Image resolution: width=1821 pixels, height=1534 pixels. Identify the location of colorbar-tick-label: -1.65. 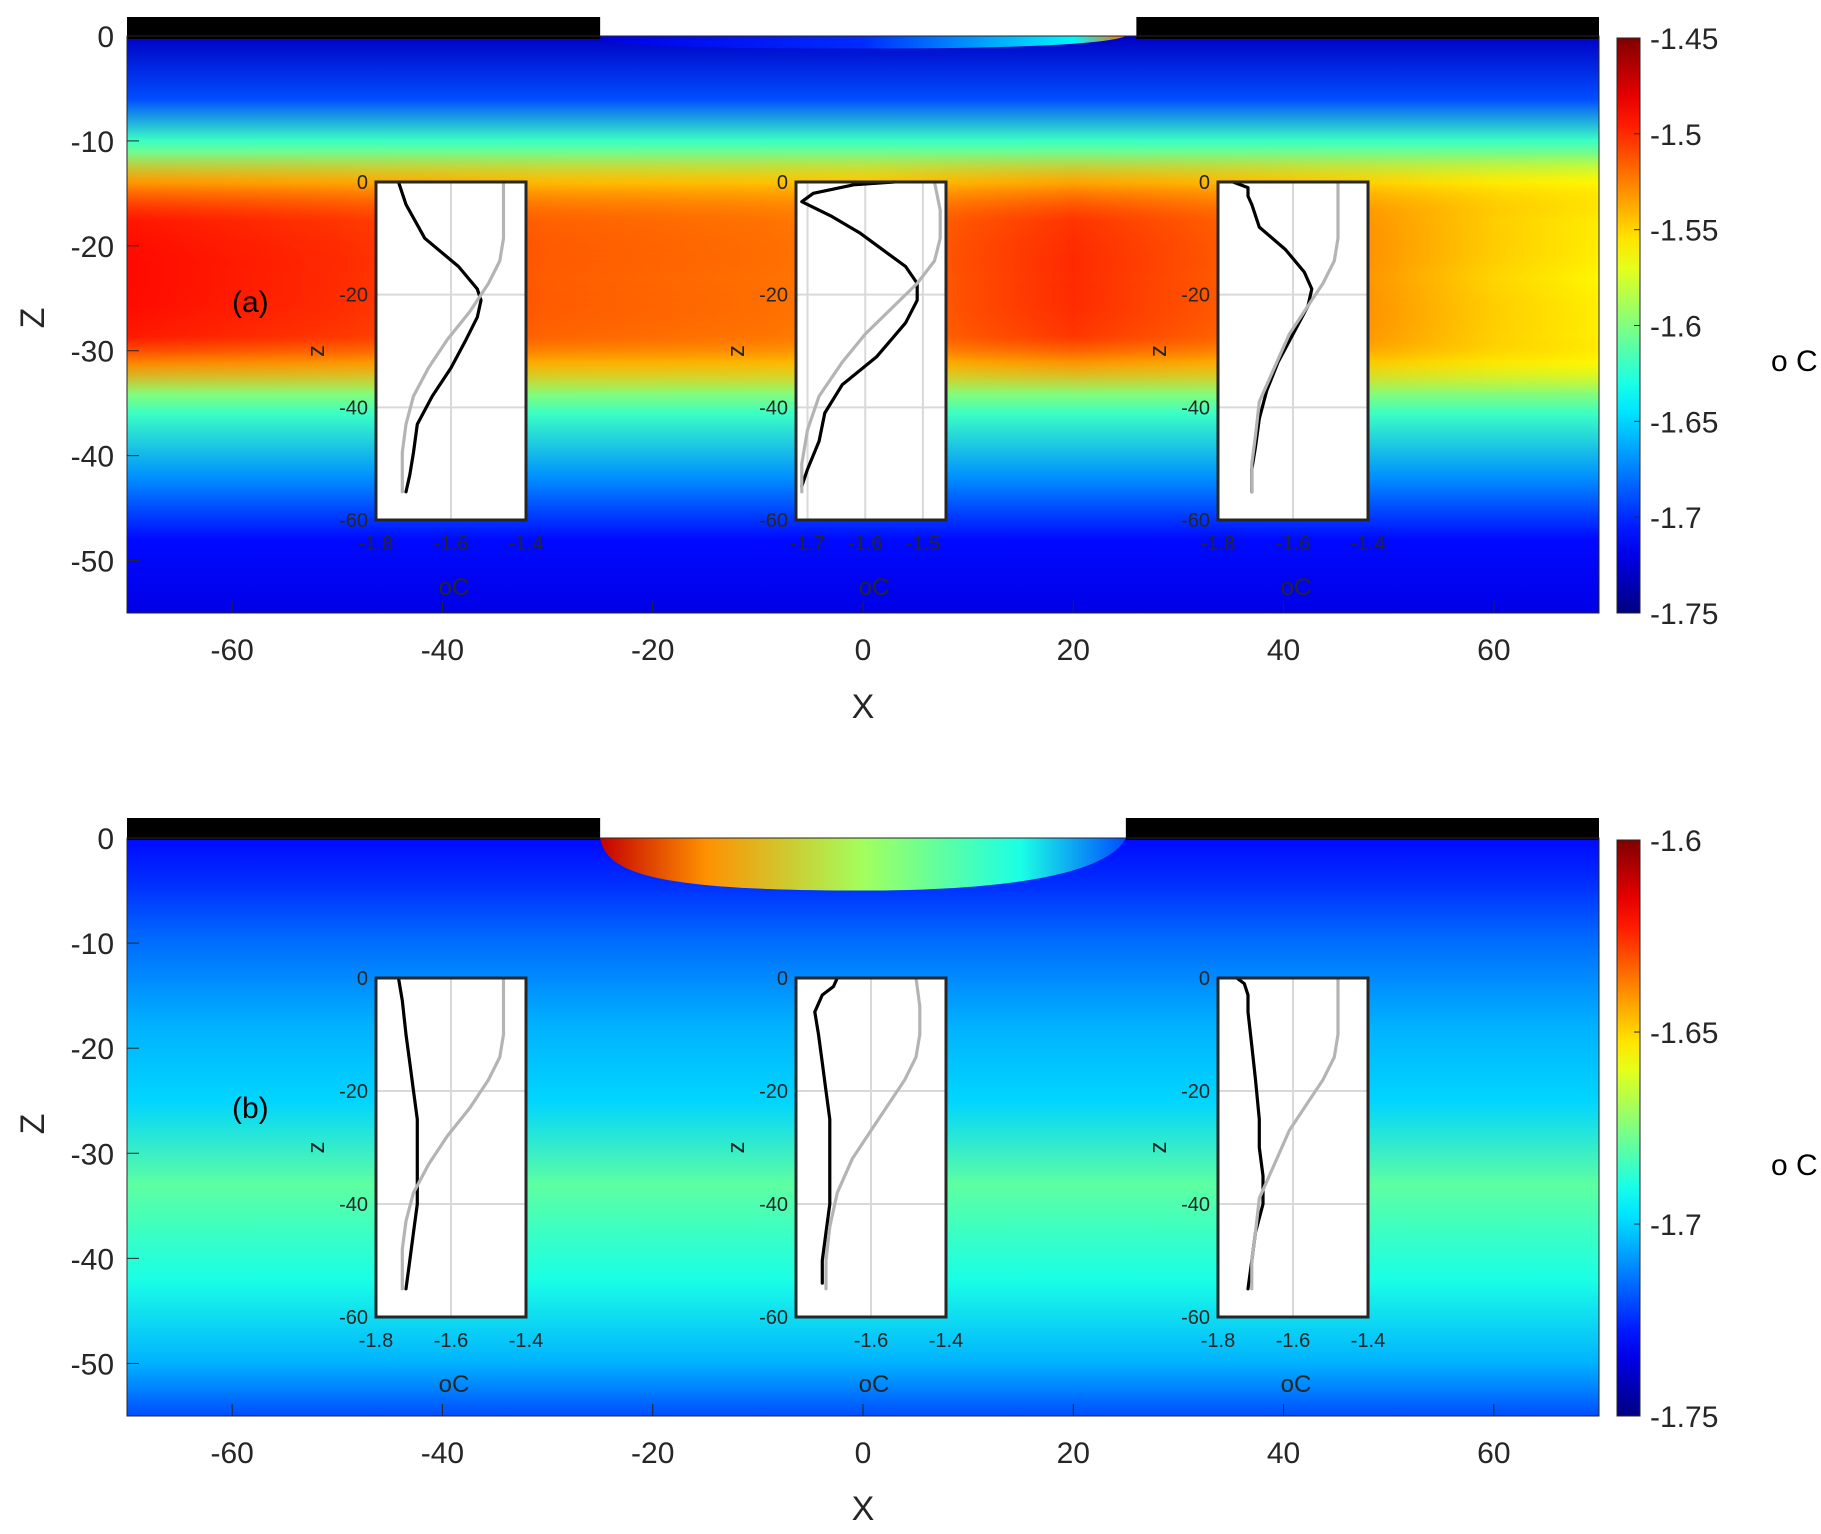
(1684, 422).